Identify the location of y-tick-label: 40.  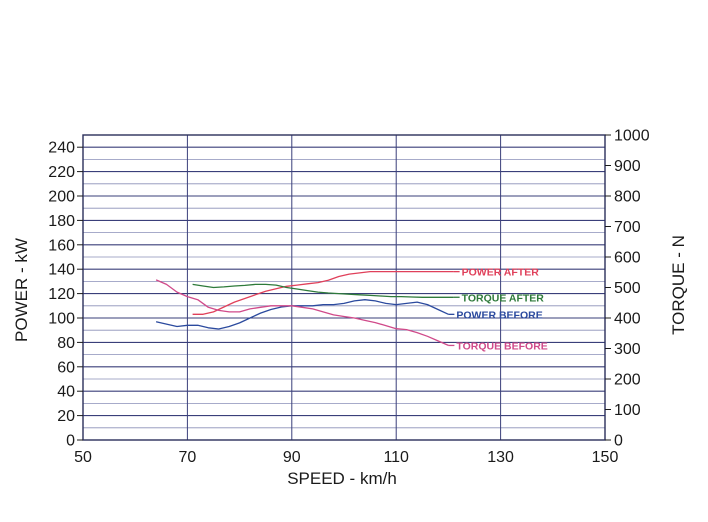
(66, 392).